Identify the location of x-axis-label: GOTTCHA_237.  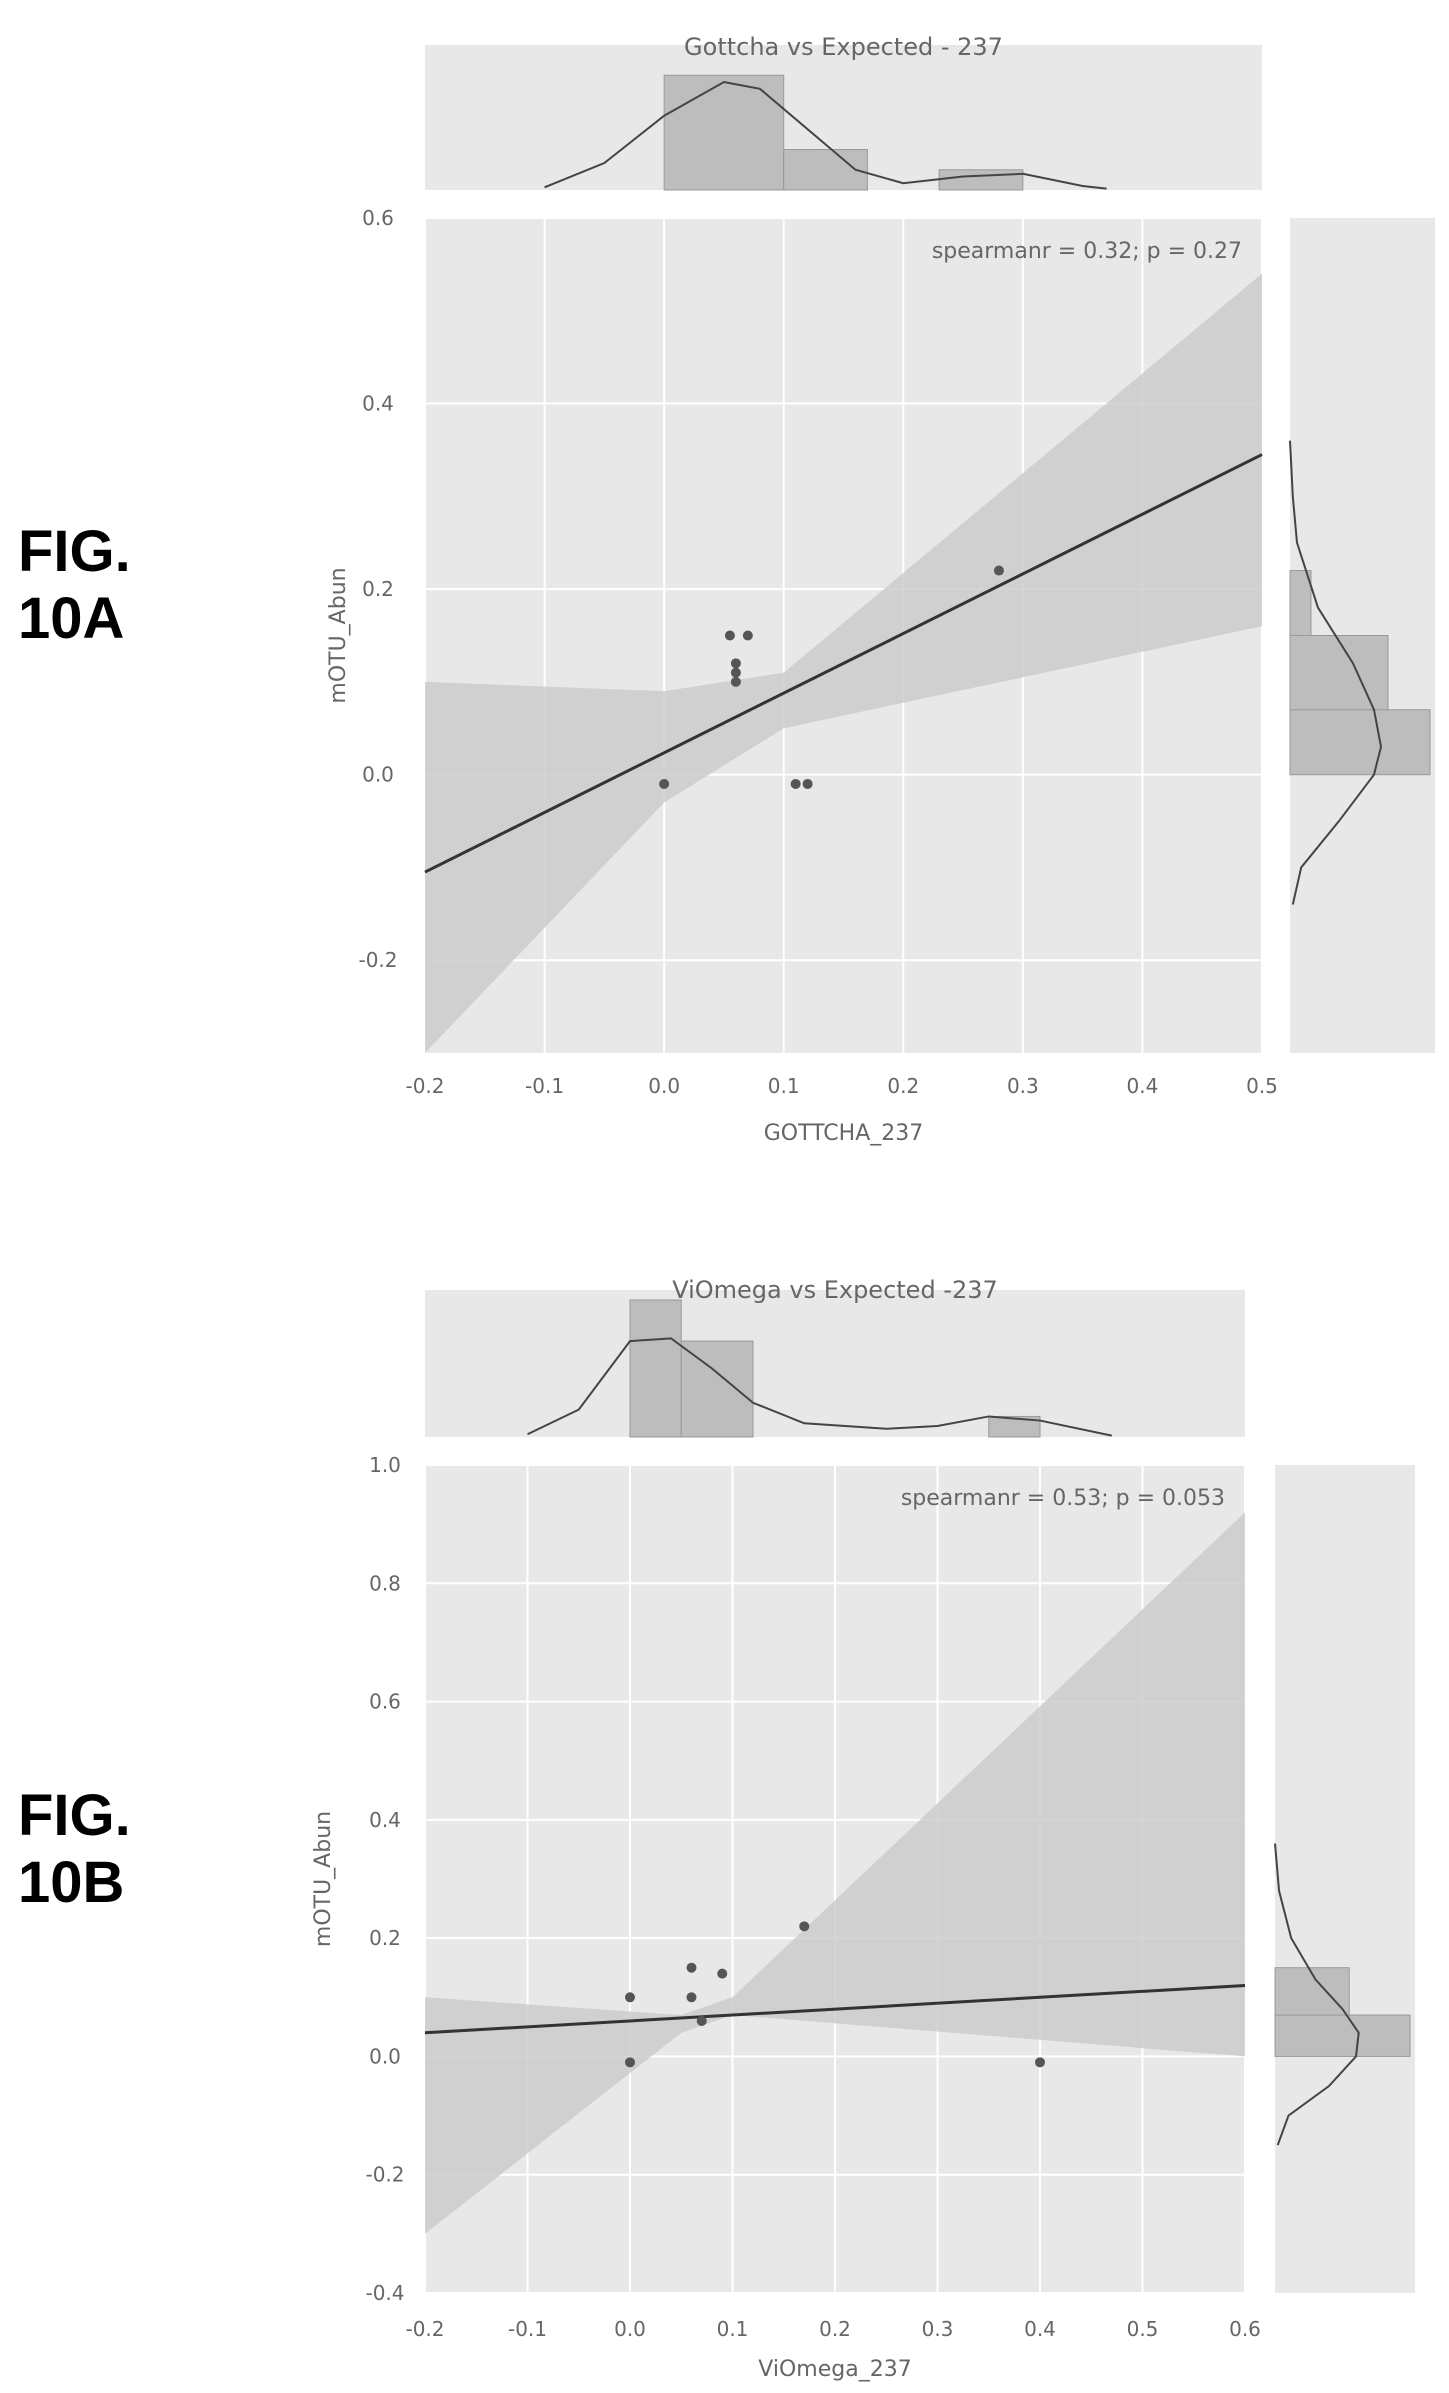
(844, 1133).